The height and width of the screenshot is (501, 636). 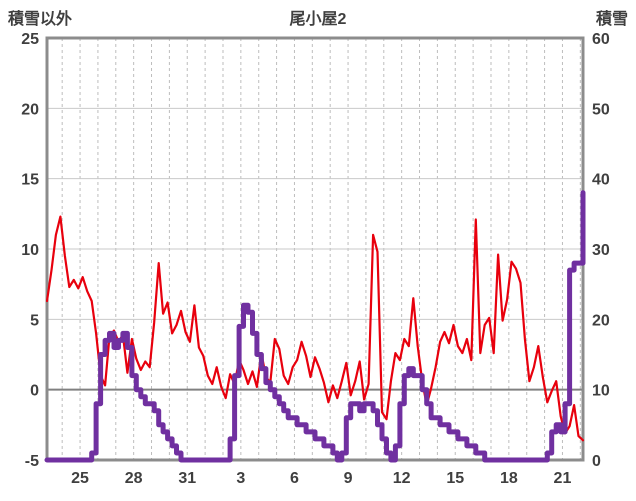 What do you see at coordinates (601, 109) in the screenshot?
I see `y-right-tick-label: 50` at bounding box center [601, 109].